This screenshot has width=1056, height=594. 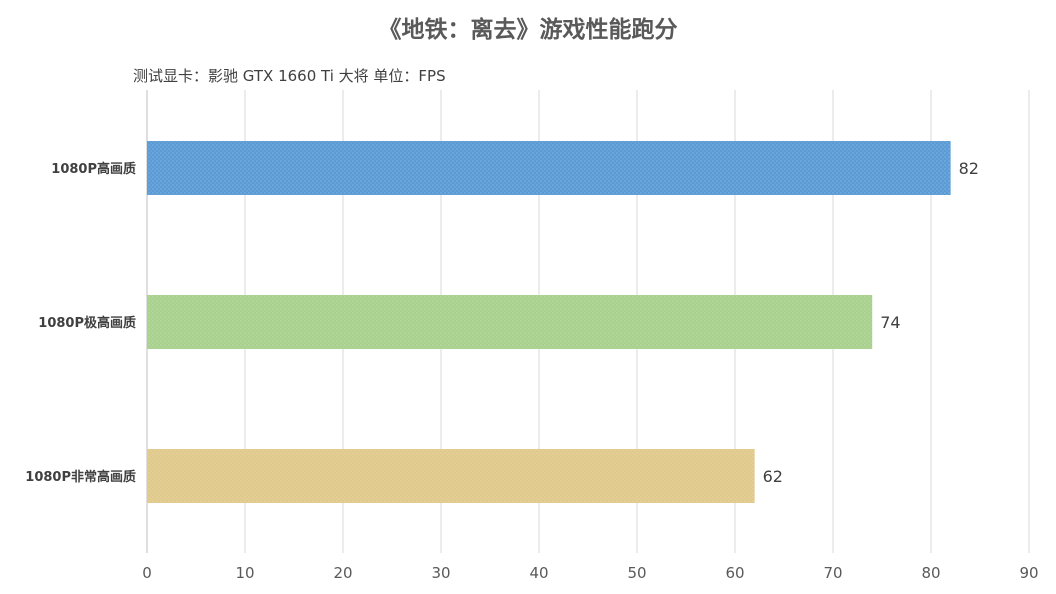 I want to click on x-tick-label: 10, so click(x=244, y=573).